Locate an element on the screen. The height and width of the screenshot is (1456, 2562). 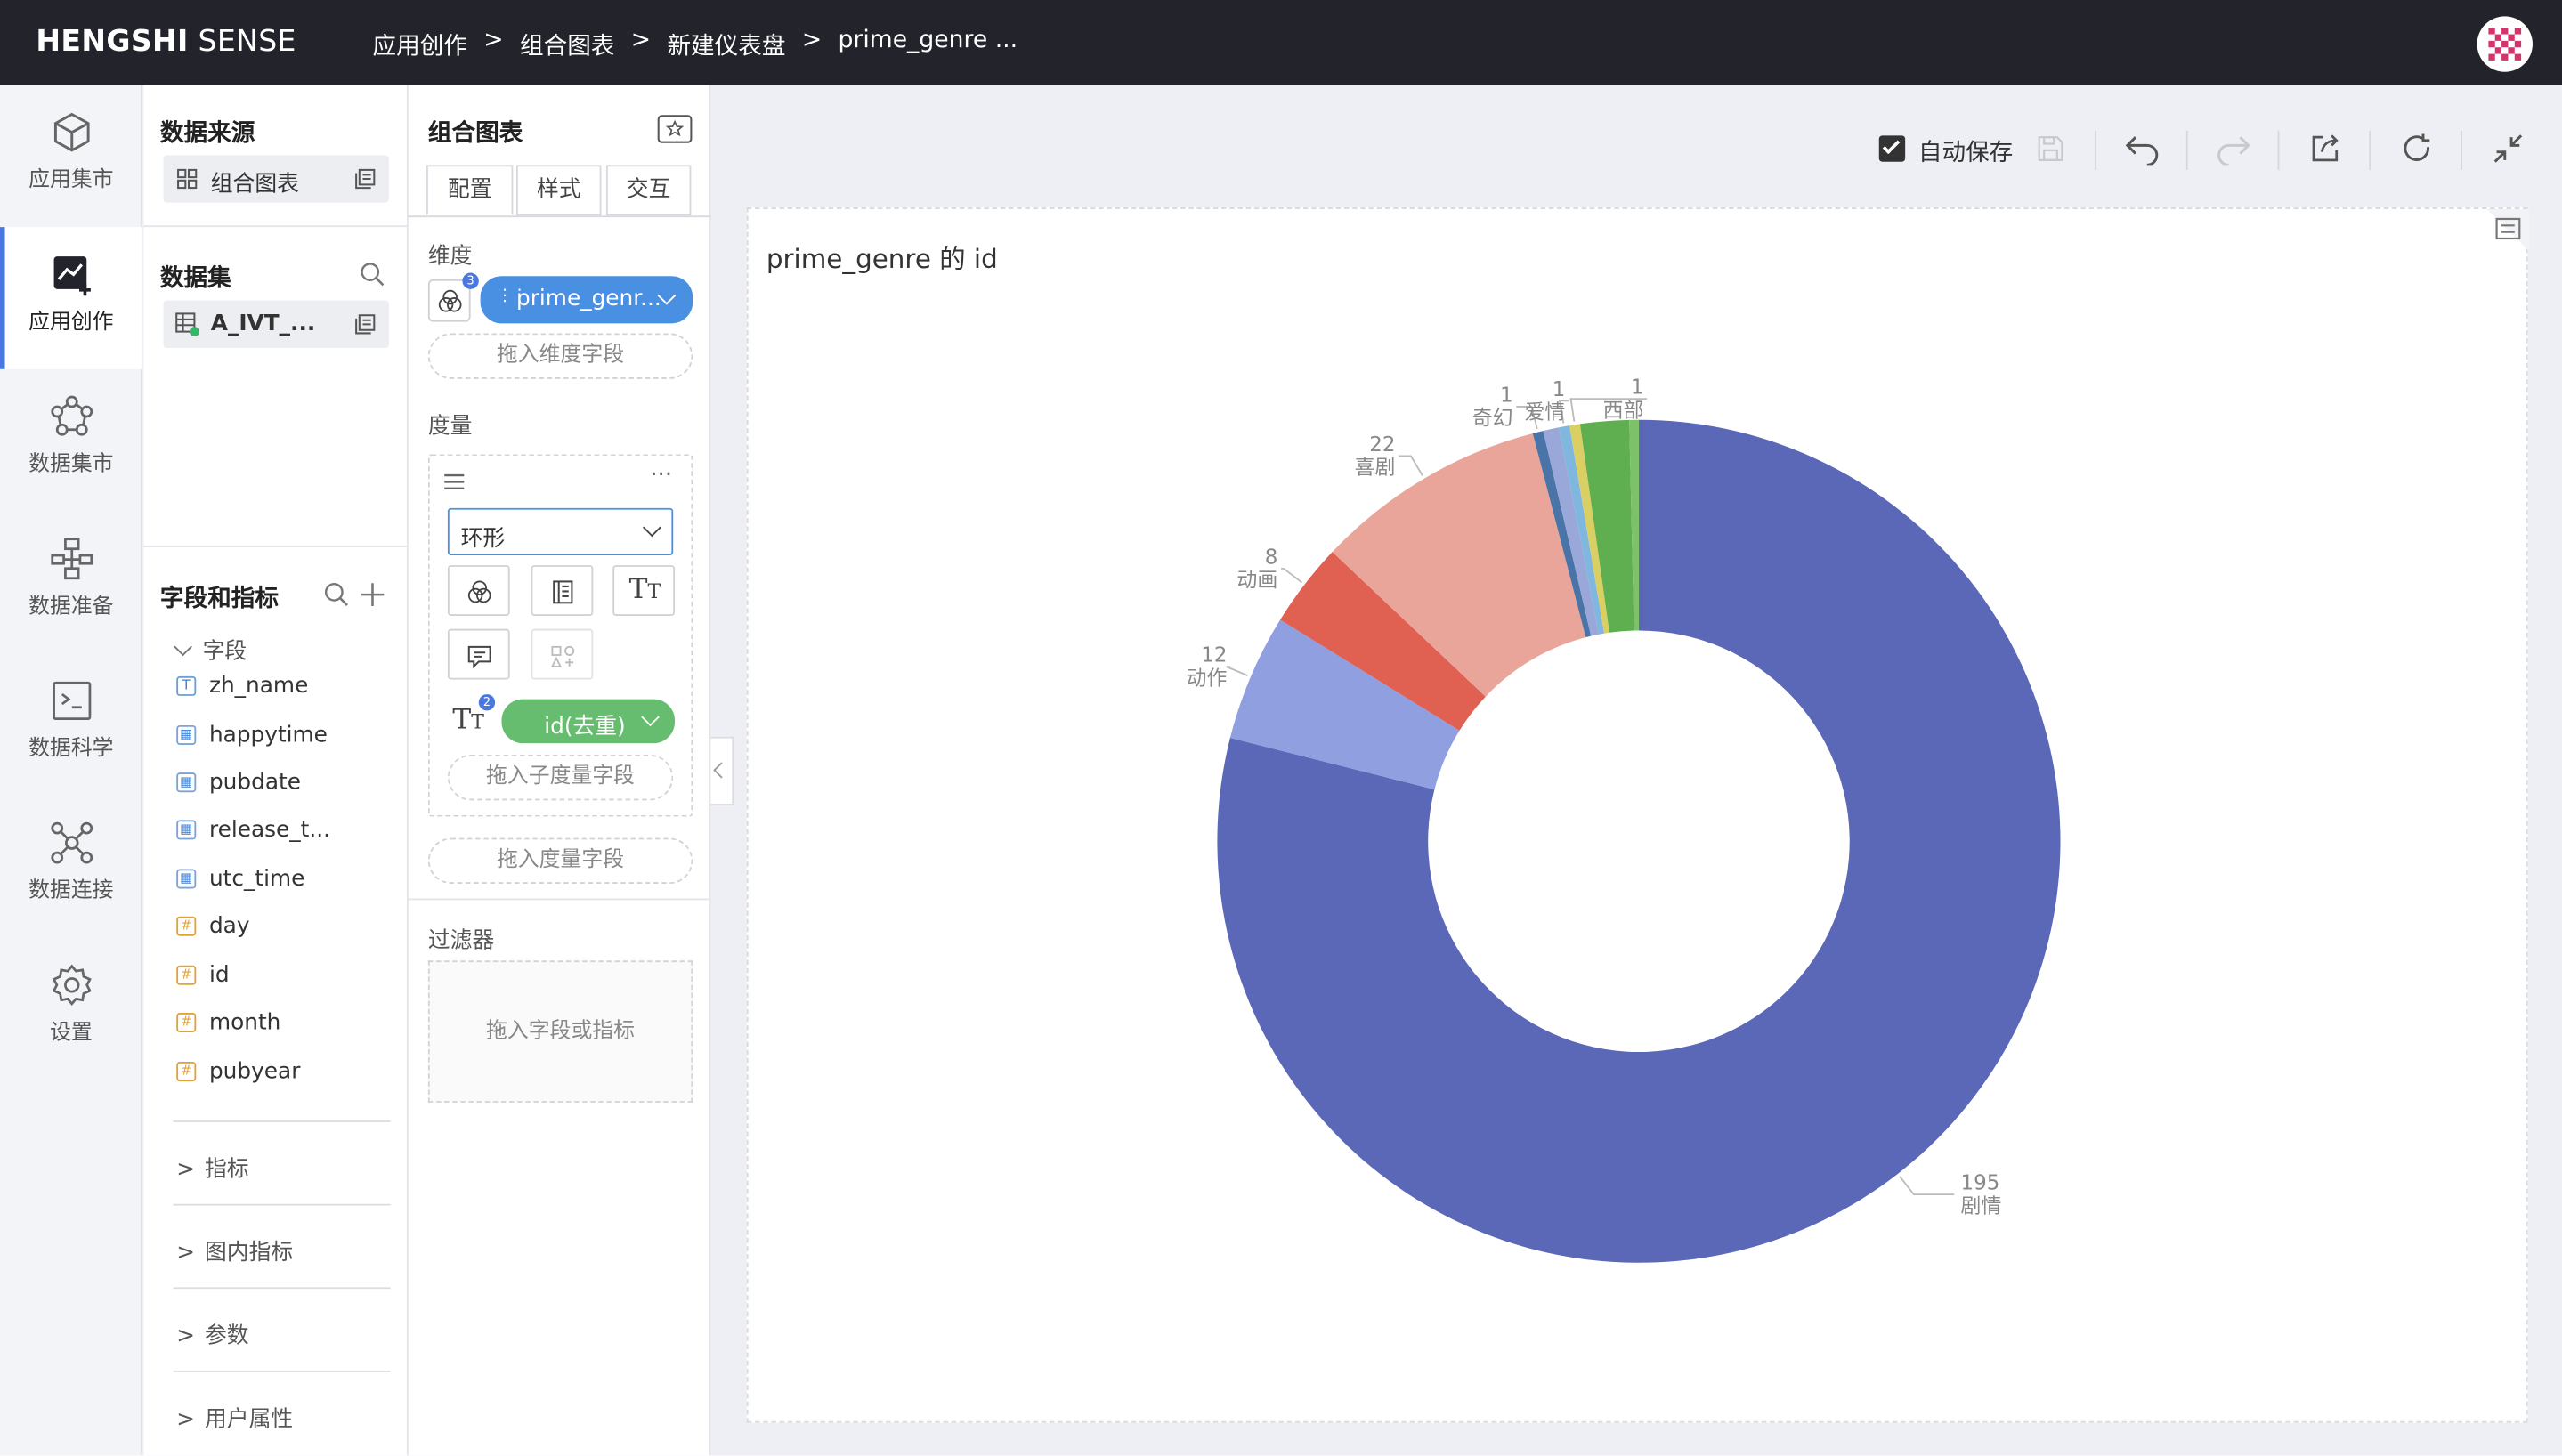
size-encoding-button is located at coordinates (562, 590).